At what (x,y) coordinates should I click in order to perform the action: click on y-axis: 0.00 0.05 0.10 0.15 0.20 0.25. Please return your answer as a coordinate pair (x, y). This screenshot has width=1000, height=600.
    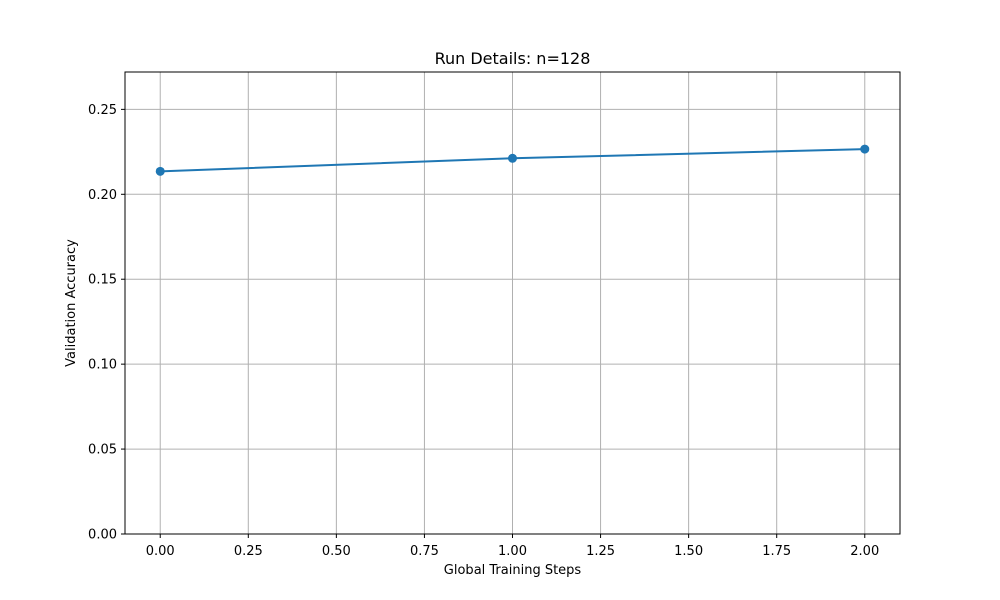
    Looking at the image, I should click on (106, 323).